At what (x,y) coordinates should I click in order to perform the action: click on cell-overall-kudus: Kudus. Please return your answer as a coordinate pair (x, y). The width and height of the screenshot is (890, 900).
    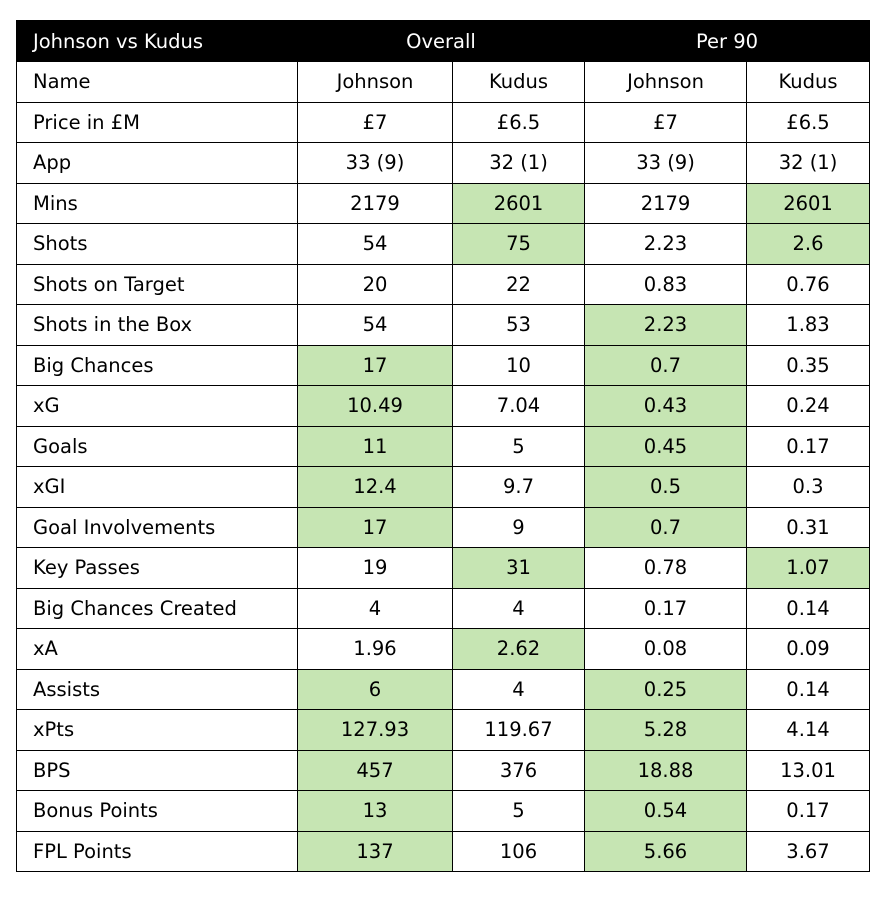
    Looking at the image, I should click on (518, 82).